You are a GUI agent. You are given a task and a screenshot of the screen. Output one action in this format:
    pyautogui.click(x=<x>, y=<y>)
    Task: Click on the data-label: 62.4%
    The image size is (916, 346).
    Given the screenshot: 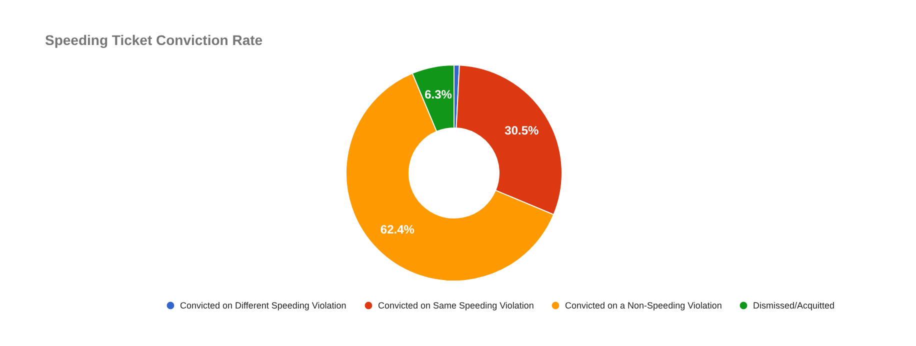 What is the action you would take?
    pyautogui.click(x=397, y=229)
    